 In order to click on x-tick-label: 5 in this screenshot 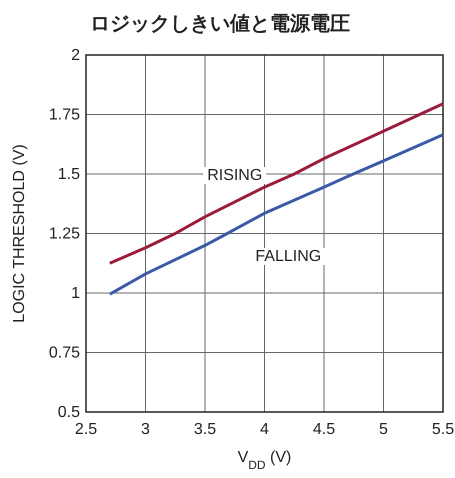, I will do `click(383, 429)`.